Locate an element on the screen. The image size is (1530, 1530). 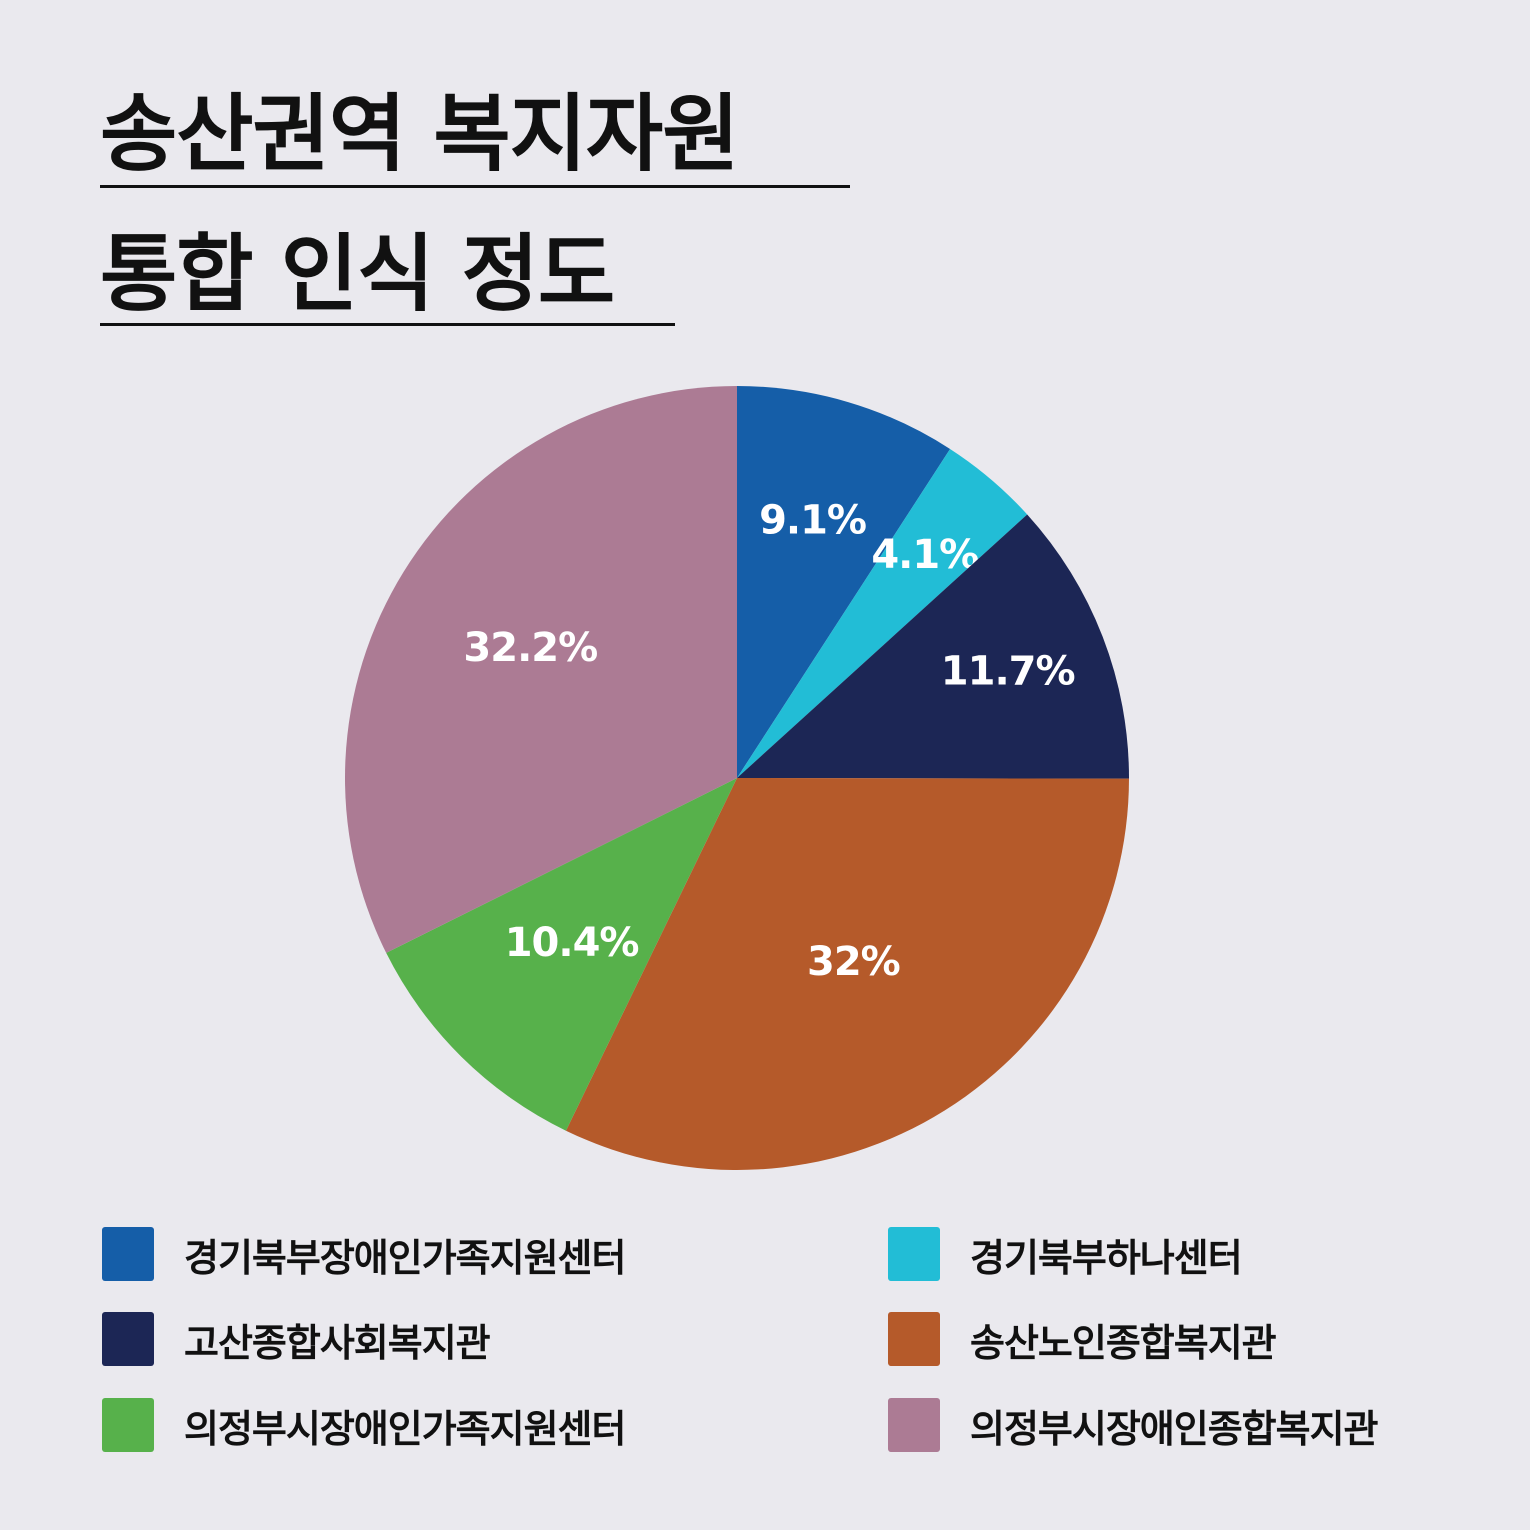
legend-item: 경기북부장애인가족지원센터 is located at coordinates (364, 1254).